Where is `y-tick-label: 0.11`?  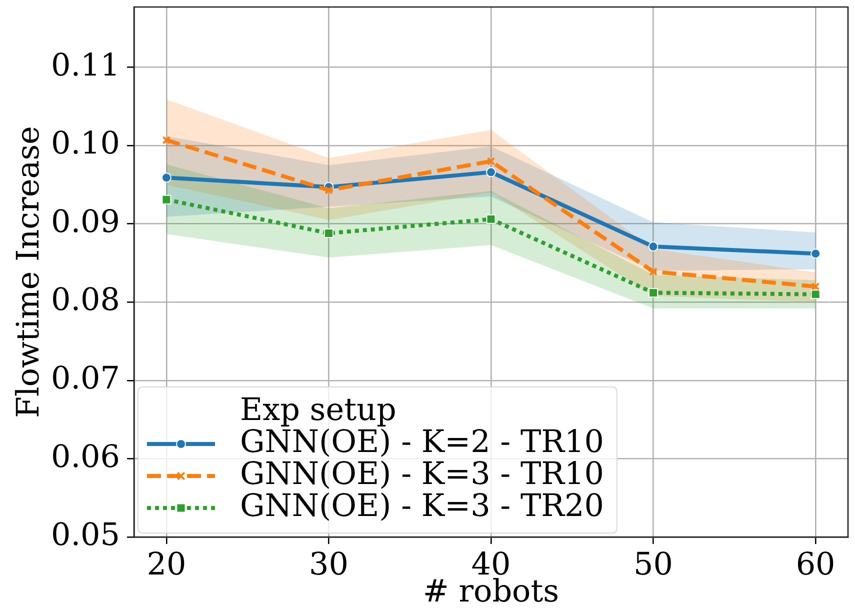
y-tick-label: 0.11 is located at coordinates (85, 65).